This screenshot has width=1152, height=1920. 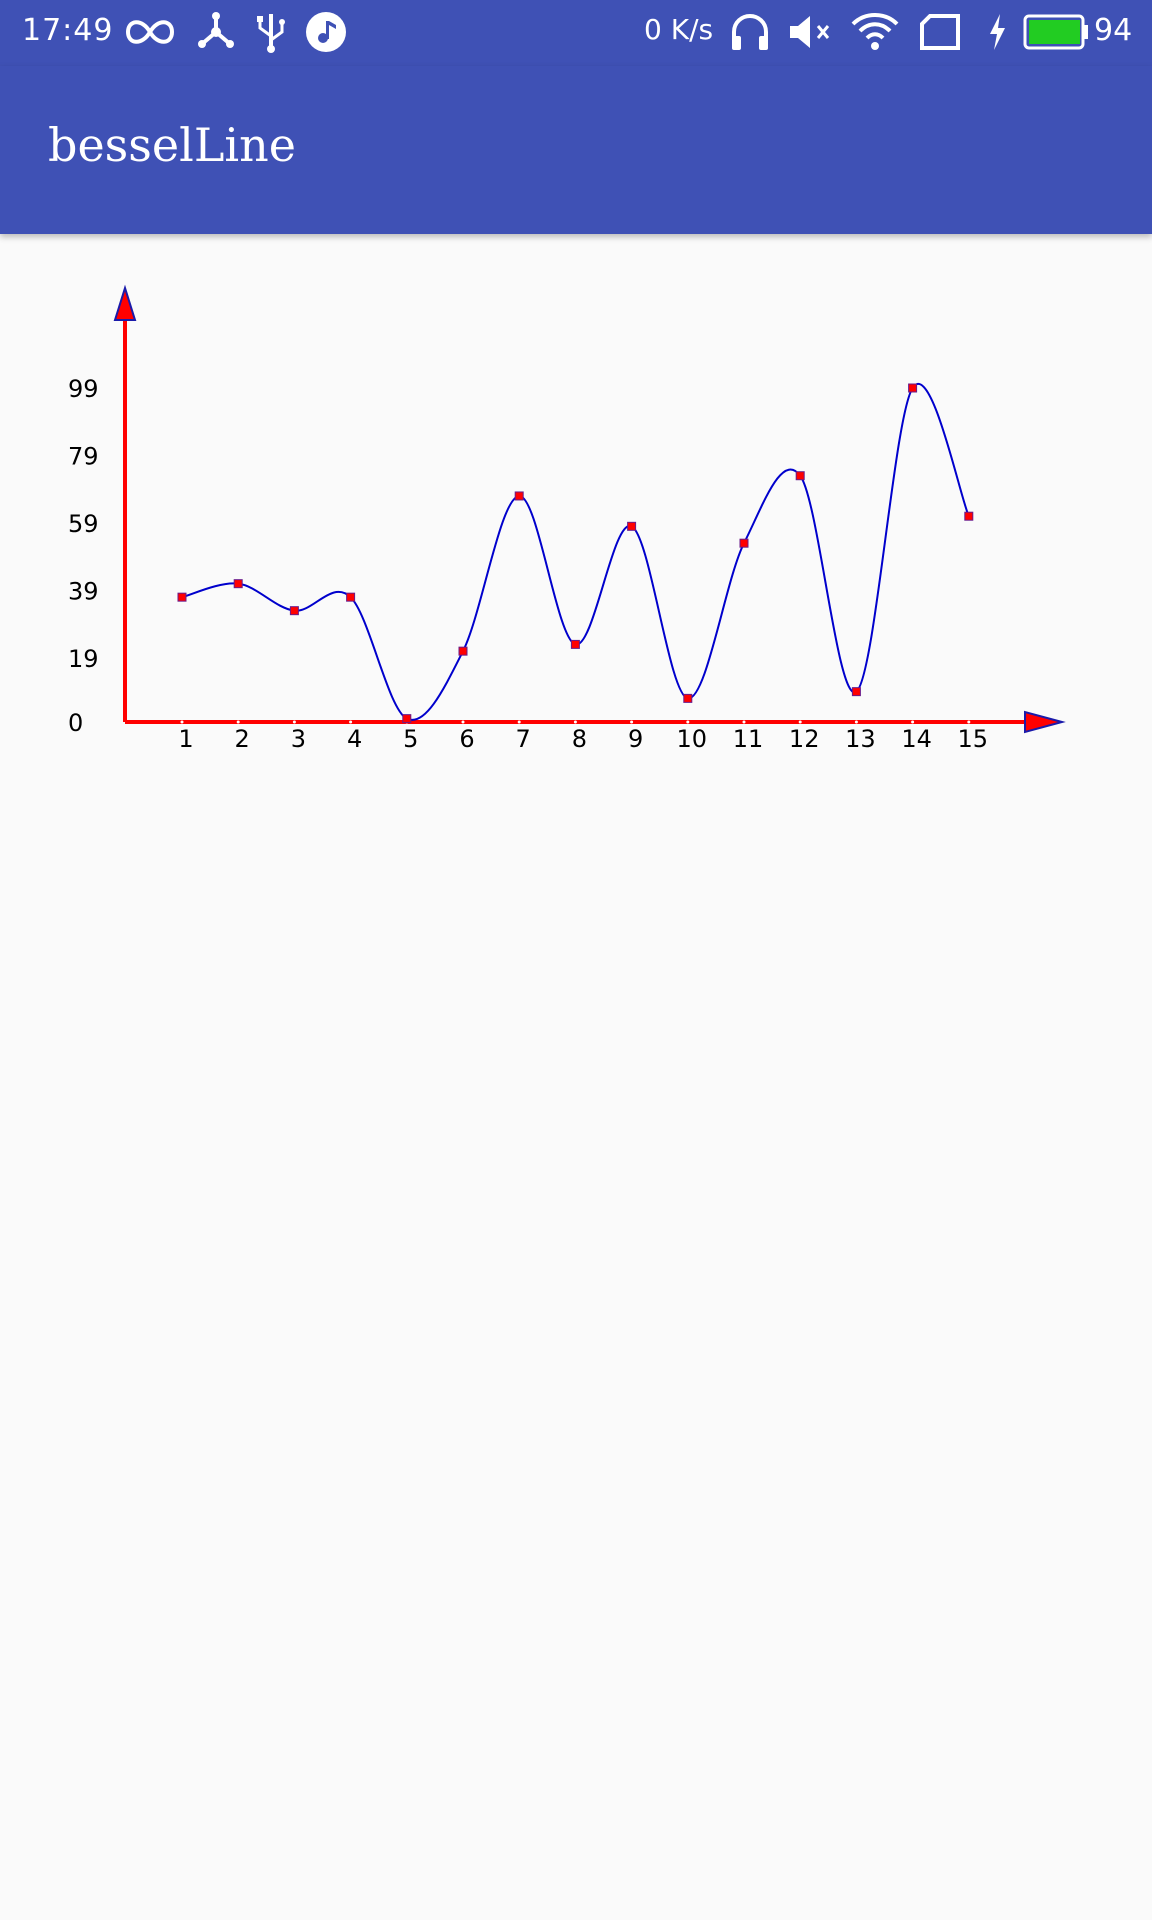 What do you see at coordinates (750, 31) in the screenshot?
I see `headphones-icon` at bounding box center [750, 31].